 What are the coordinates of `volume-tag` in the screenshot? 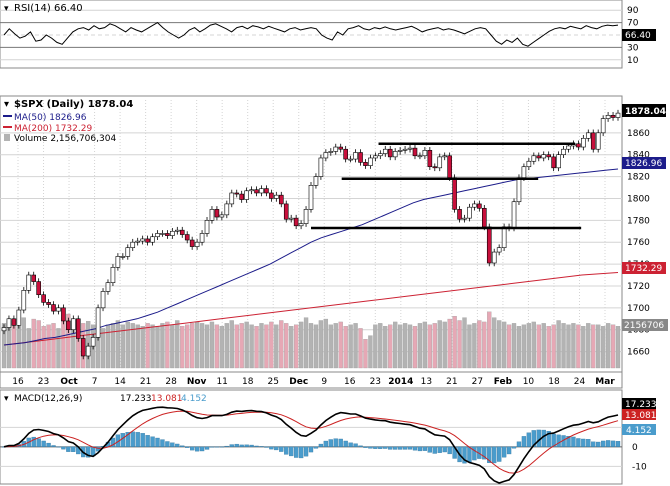 It's located at (645, 325).